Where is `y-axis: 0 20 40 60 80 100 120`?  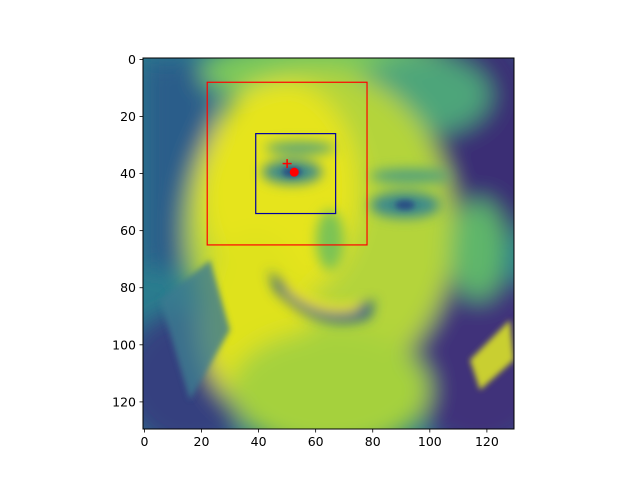 y-axis: 0 20 40 60 80 100 120 is located at coordinates (127, 230).